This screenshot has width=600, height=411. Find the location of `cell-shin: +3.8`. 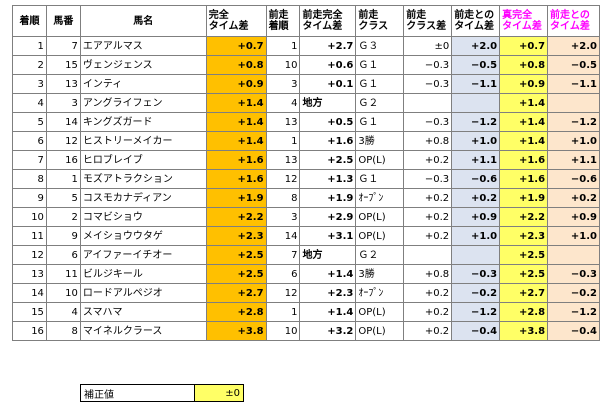

cell-shin: +3.8 is located at coordinates (524, 331).